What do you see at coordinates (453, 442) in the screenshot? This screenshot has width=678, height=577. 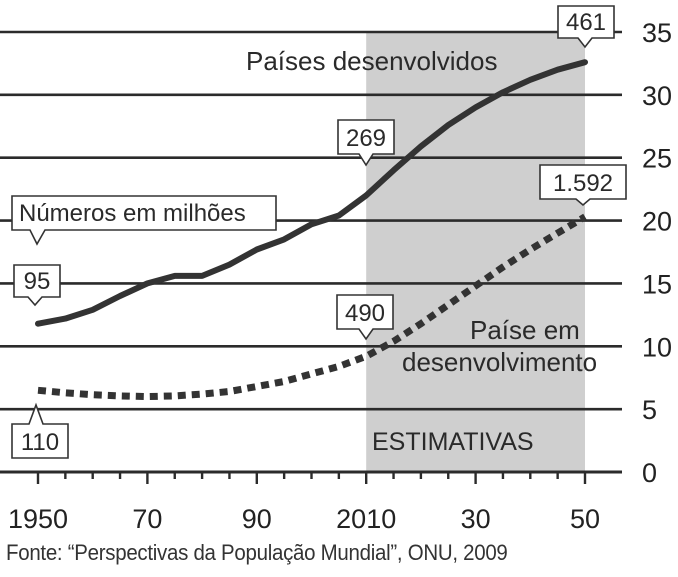 I see `estimates-label: ESTIMATIVAS` at bounding box center [453, 442].